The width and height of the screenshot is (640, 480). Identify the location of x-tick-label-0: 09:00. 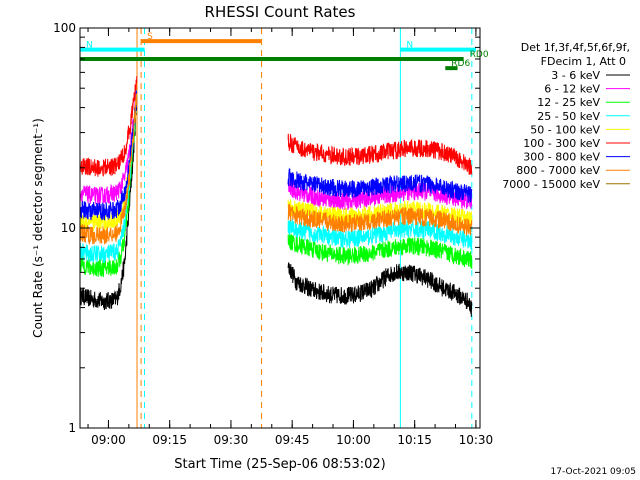
(108, 440).